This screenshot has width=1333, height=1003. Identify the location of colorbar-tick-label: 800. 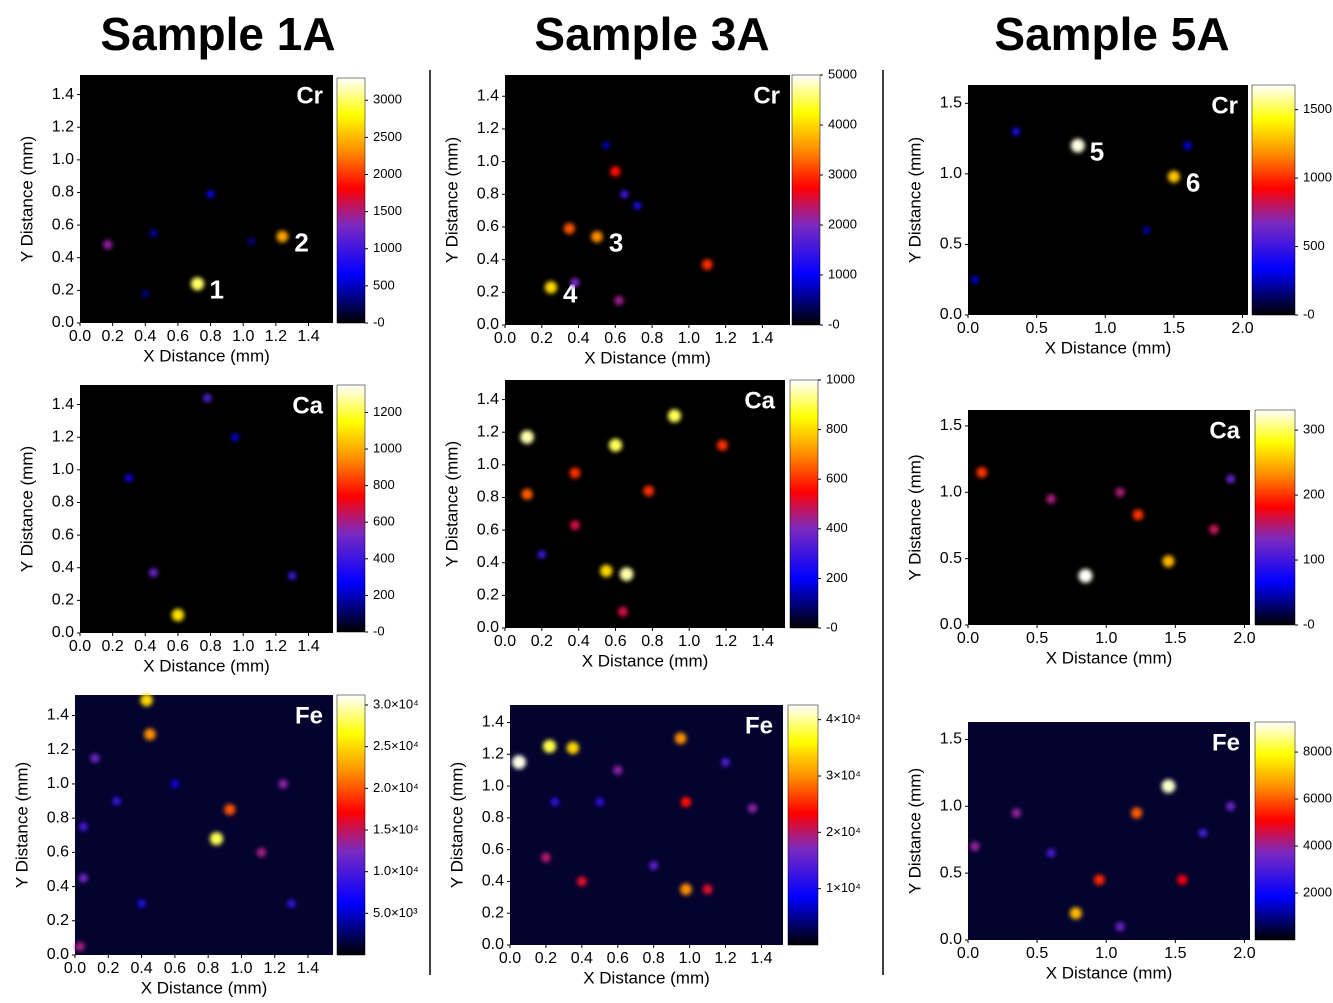
(837, 428).